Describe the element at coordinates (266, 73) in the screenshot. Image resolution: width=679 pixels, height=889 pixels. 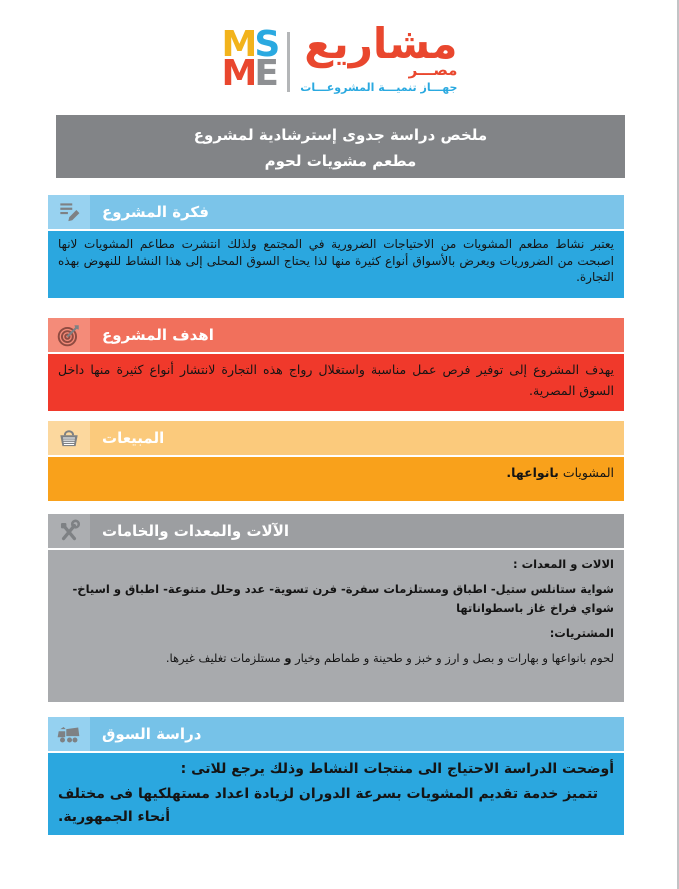
I see `logo-letter-e: E` at that location.